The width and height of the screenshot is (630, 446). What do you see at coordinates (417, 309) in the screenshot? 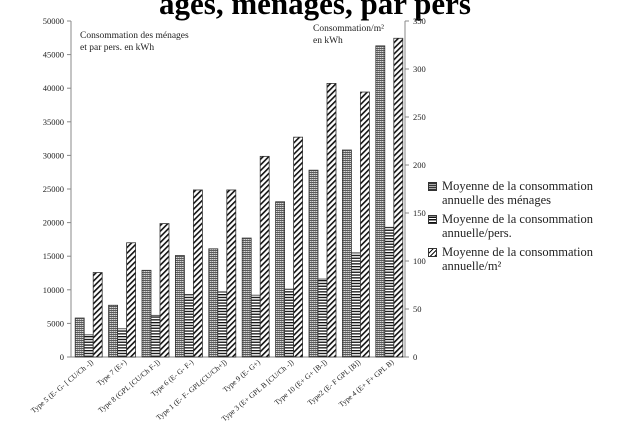
I see `right-tick-label: 50` at bounding box center [417, 309].